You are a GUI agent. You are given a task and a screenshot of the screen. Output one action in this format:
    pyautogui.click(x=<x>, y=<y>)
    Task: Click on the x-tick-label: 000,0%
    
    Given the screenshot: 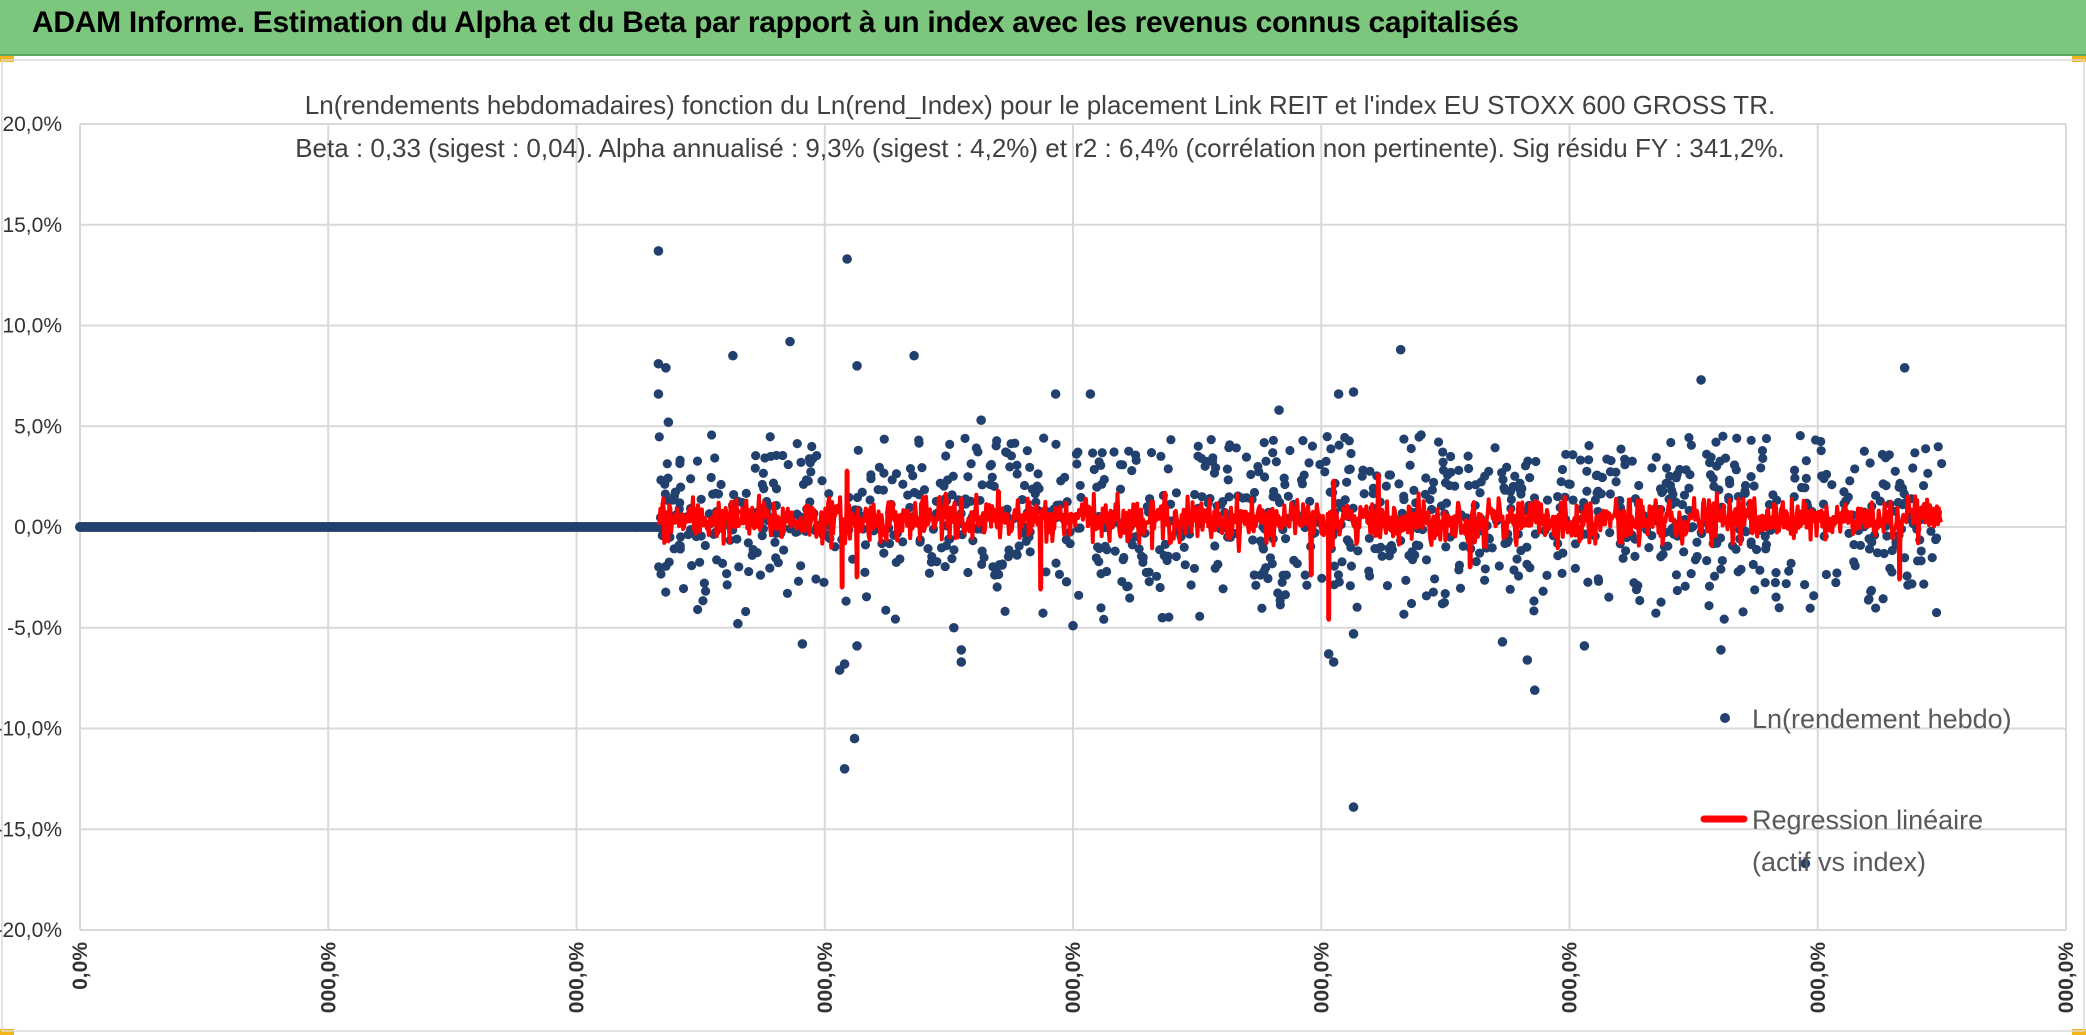 What is the action you would take?
    pyautogui.click(x=1321, y=978)
    